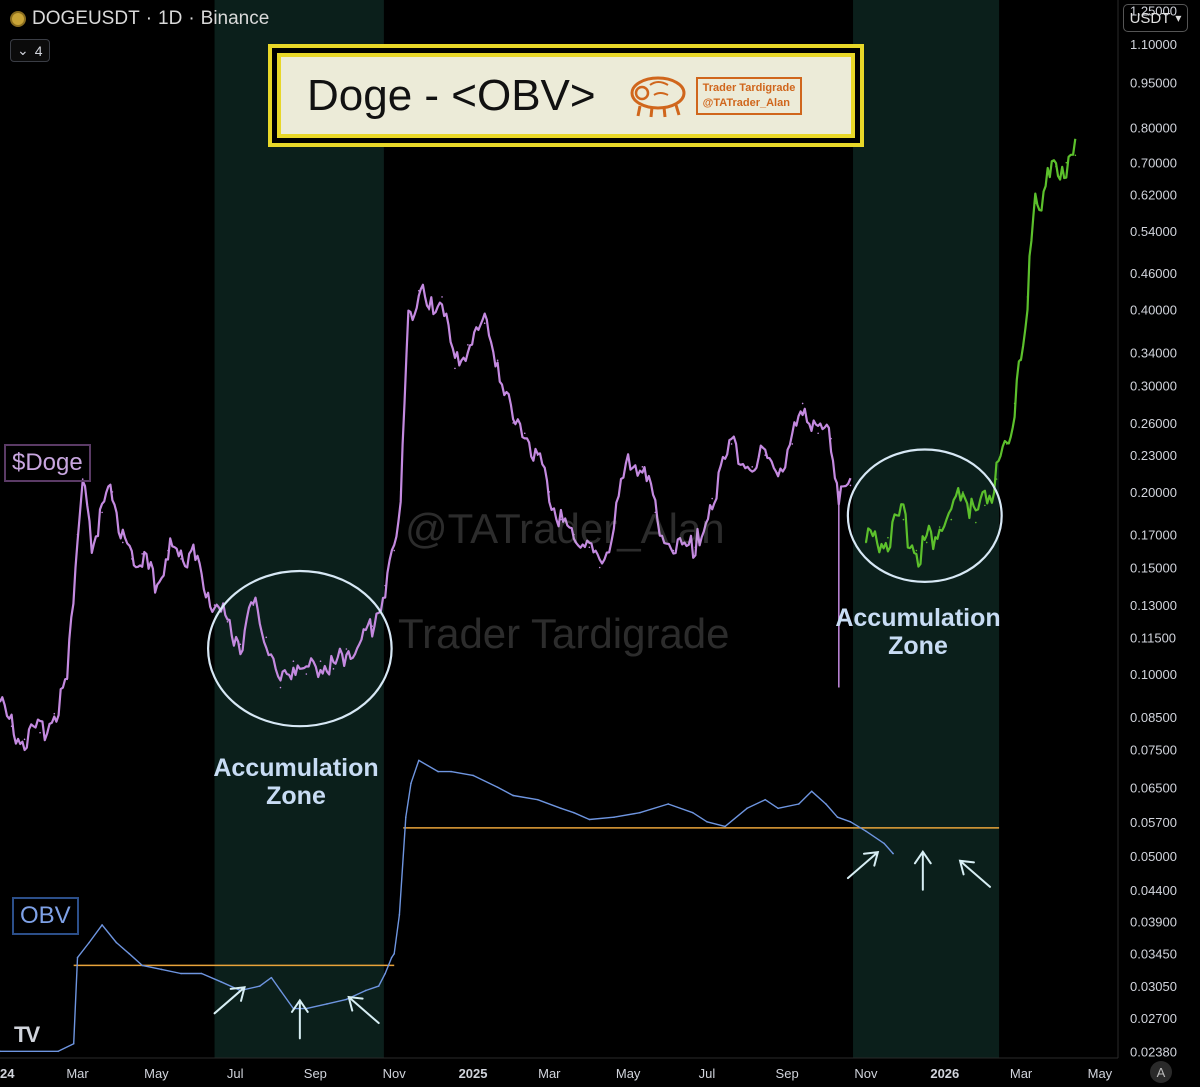  What do you see at coordinates (1100, 1073) in the screenshot?
I see `x-tick-label-14: May` at bounding box center [1100, 1073].